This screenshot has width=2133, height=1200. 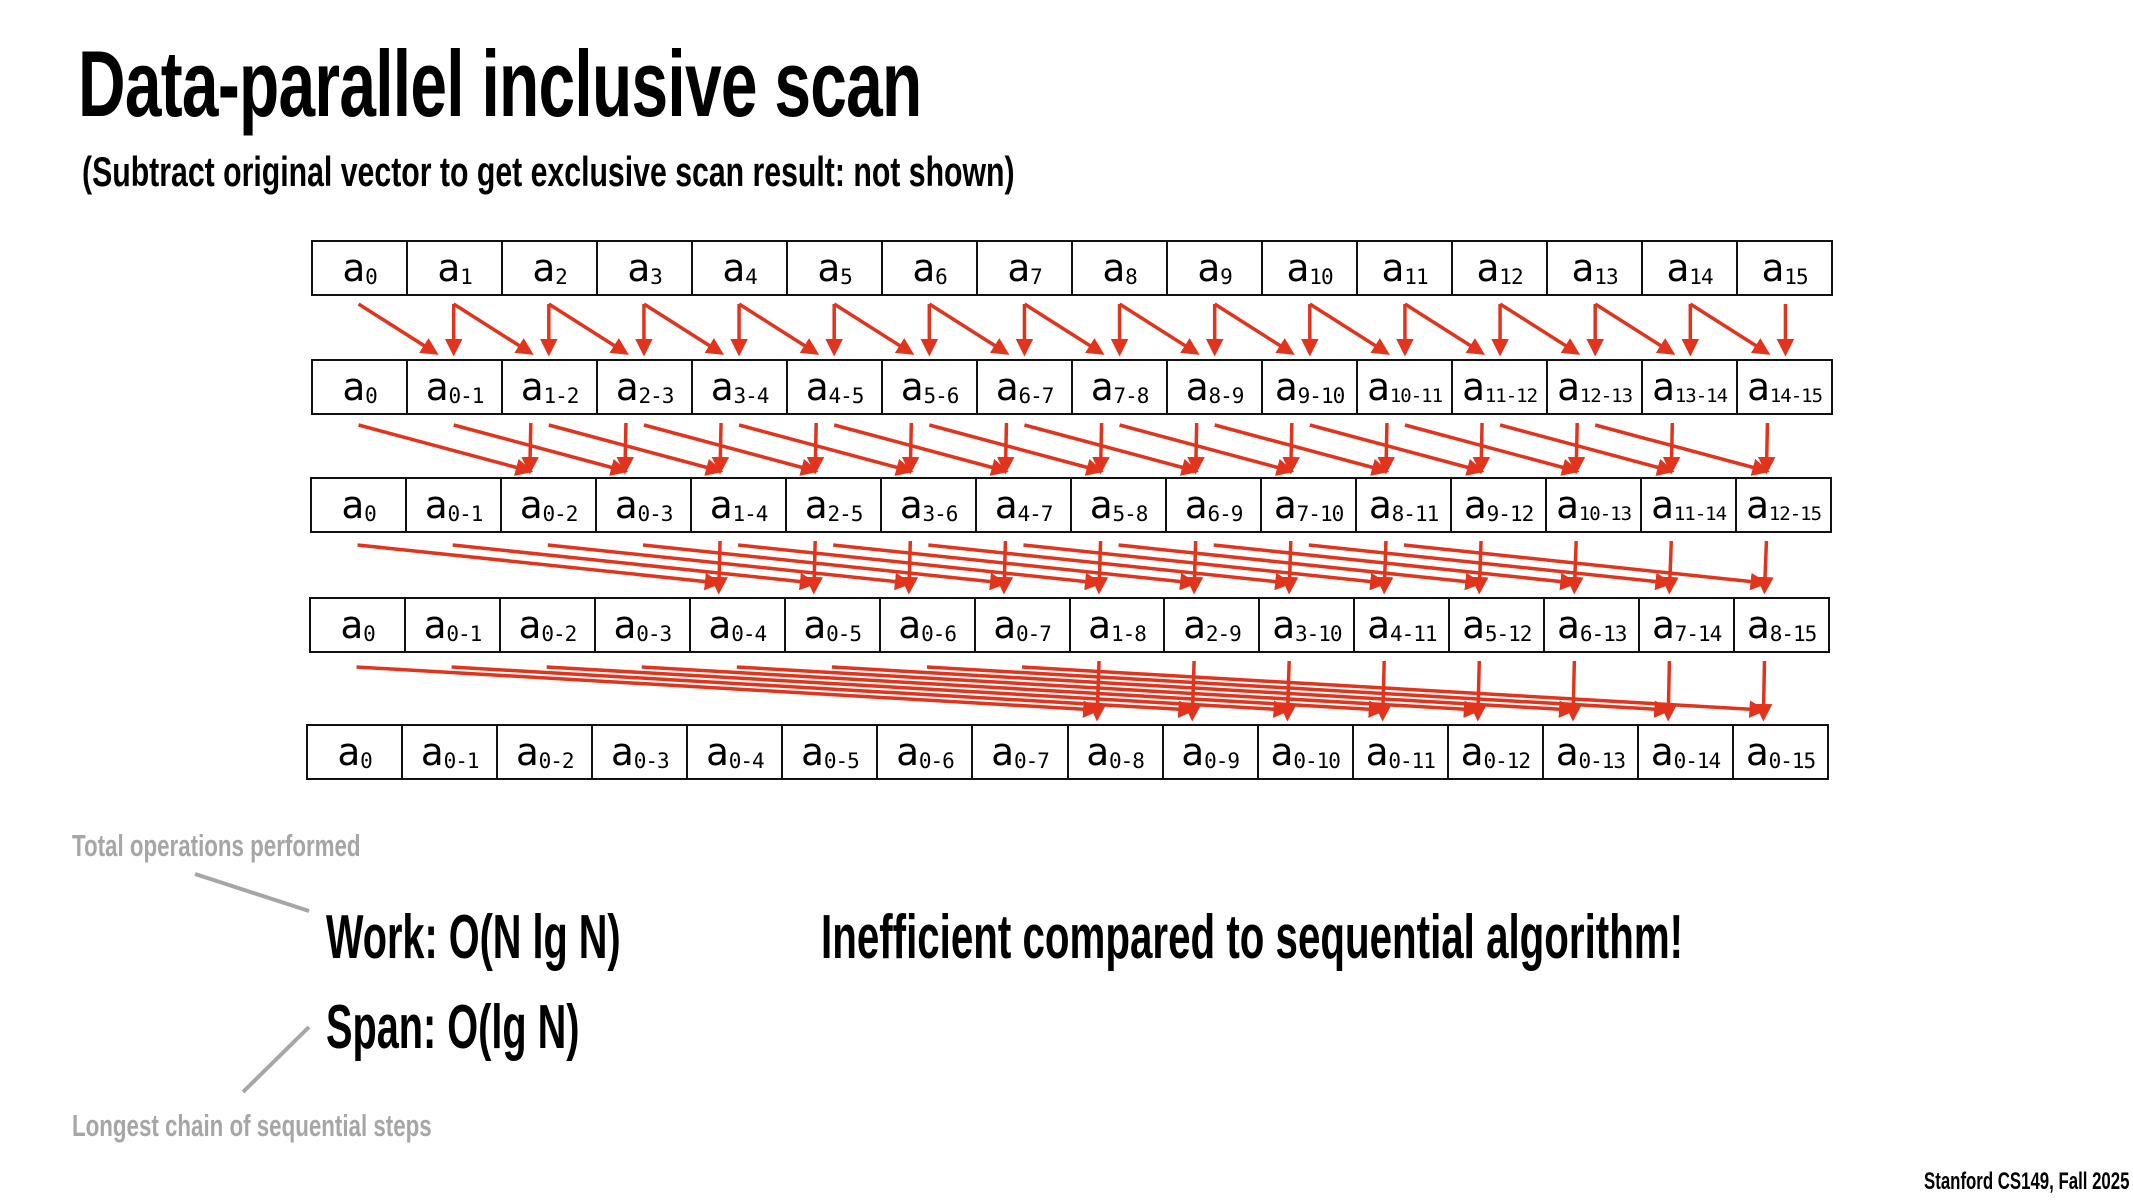 I want to click on cell-subscript: 10, so click(x=1321, y=277).